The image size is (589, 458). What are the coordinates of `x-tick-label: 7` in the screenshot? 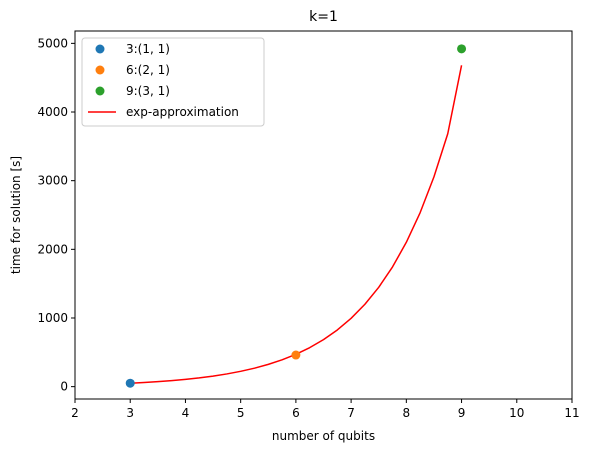 It's located at (351, 413).